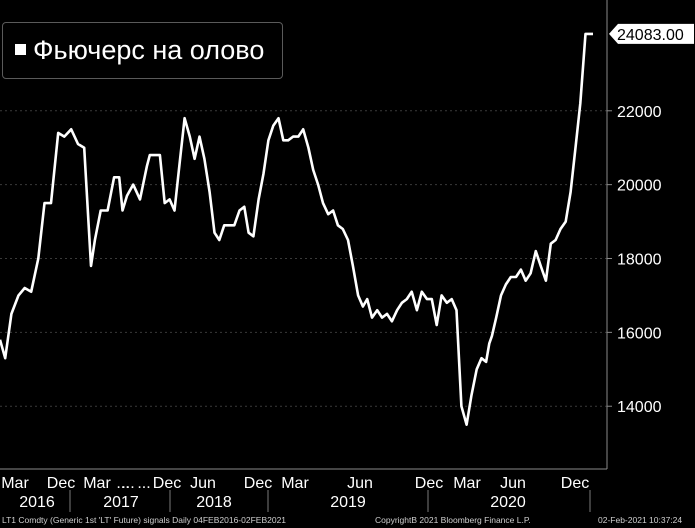  Describe the element at coordinates (121, 502) in the screenshot. I see `x-year-label: 2017` at that location.